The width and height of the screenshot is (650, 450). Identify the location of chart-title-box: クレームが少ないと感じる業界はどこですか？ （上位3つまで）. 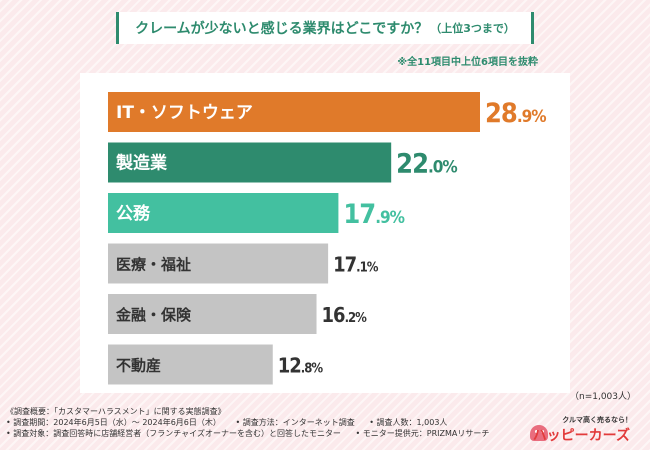
(325, 28).